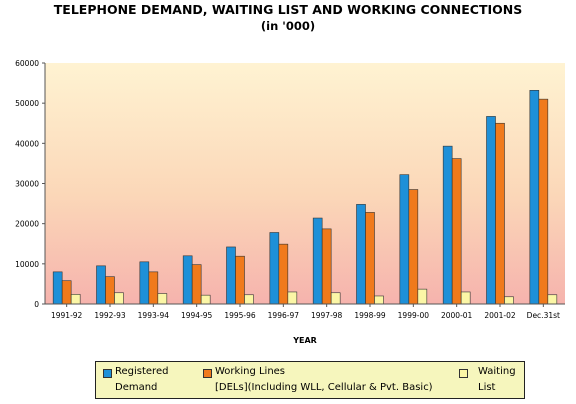 The image size is (576, 404). I want to click on x-tick-label: 1999-00, so click(414, 315).